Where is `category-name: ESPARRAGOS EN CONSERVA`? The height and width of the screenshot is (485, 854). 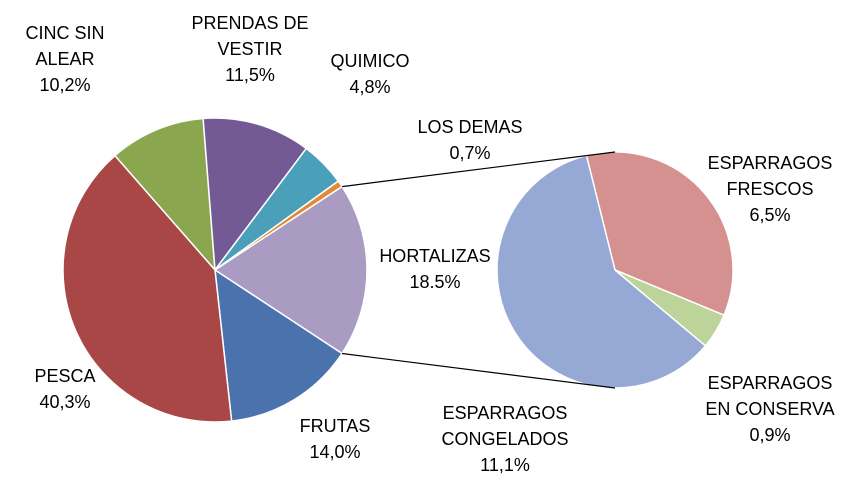 category-name: ESPARRAGOS EN CONSERVA is located at coordinates (770, 396).